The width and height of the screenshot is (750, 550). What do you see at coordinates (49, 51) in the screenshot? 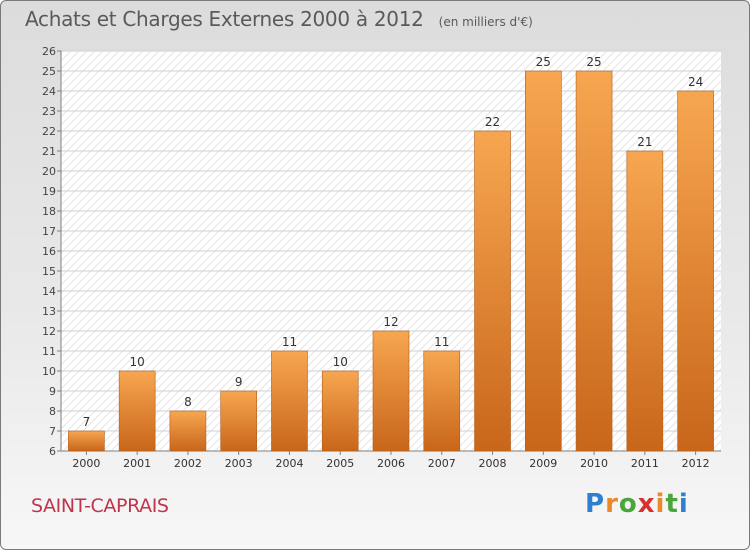
I see `y-tick-label: 26` at bounding box center [49, 51].